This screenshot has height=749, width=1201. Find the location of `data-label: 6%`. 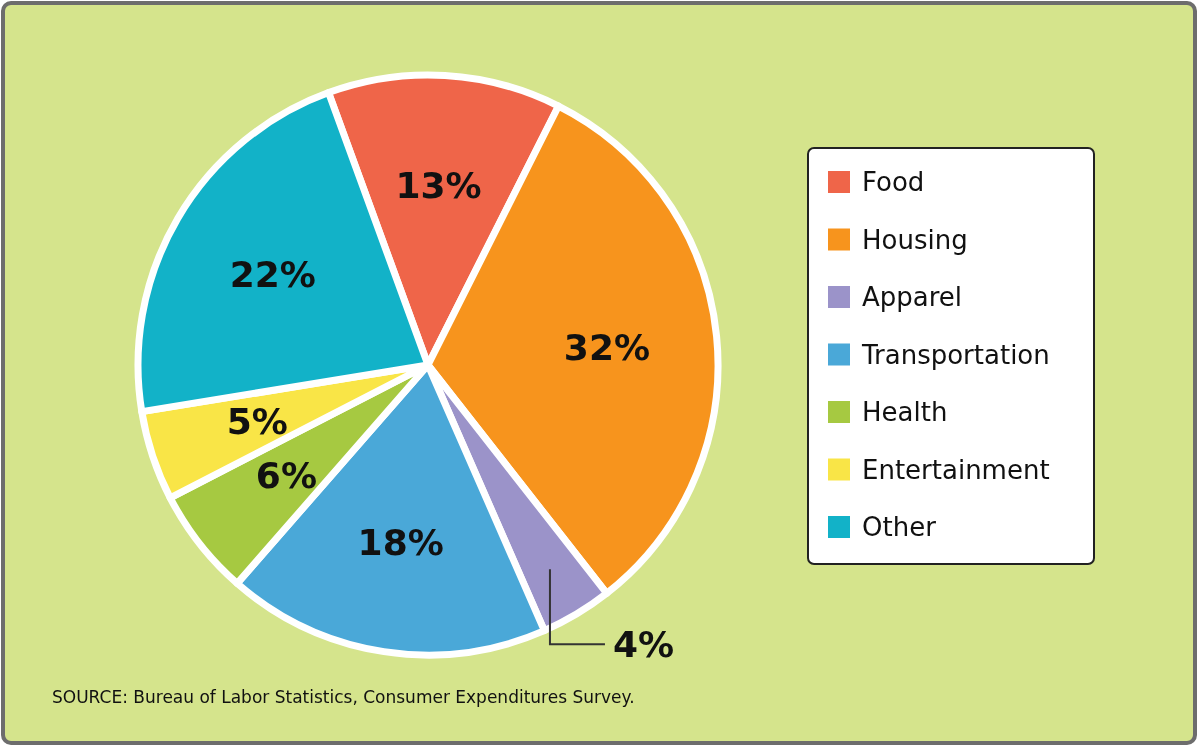

data-label: 6% is located at coordinates (286, 476).